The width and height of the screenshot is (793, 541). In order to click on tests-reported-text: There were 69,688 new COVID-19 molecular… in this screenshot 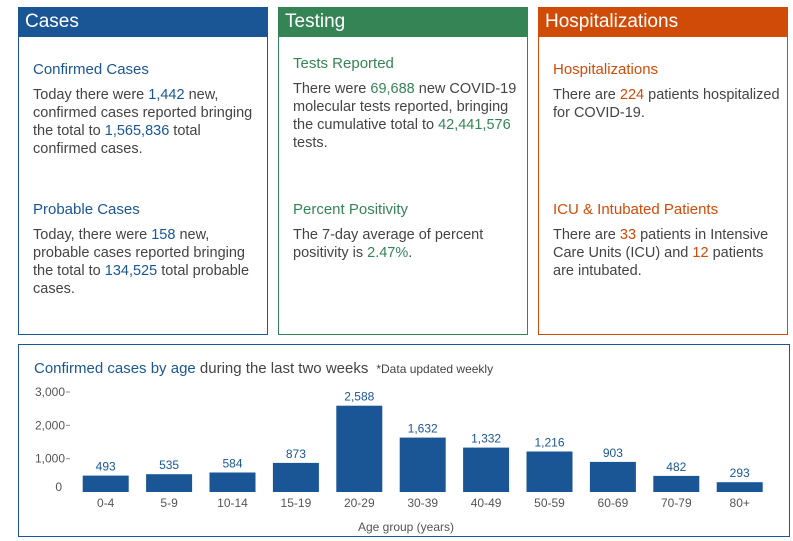, I will do `click(407, 116)`.